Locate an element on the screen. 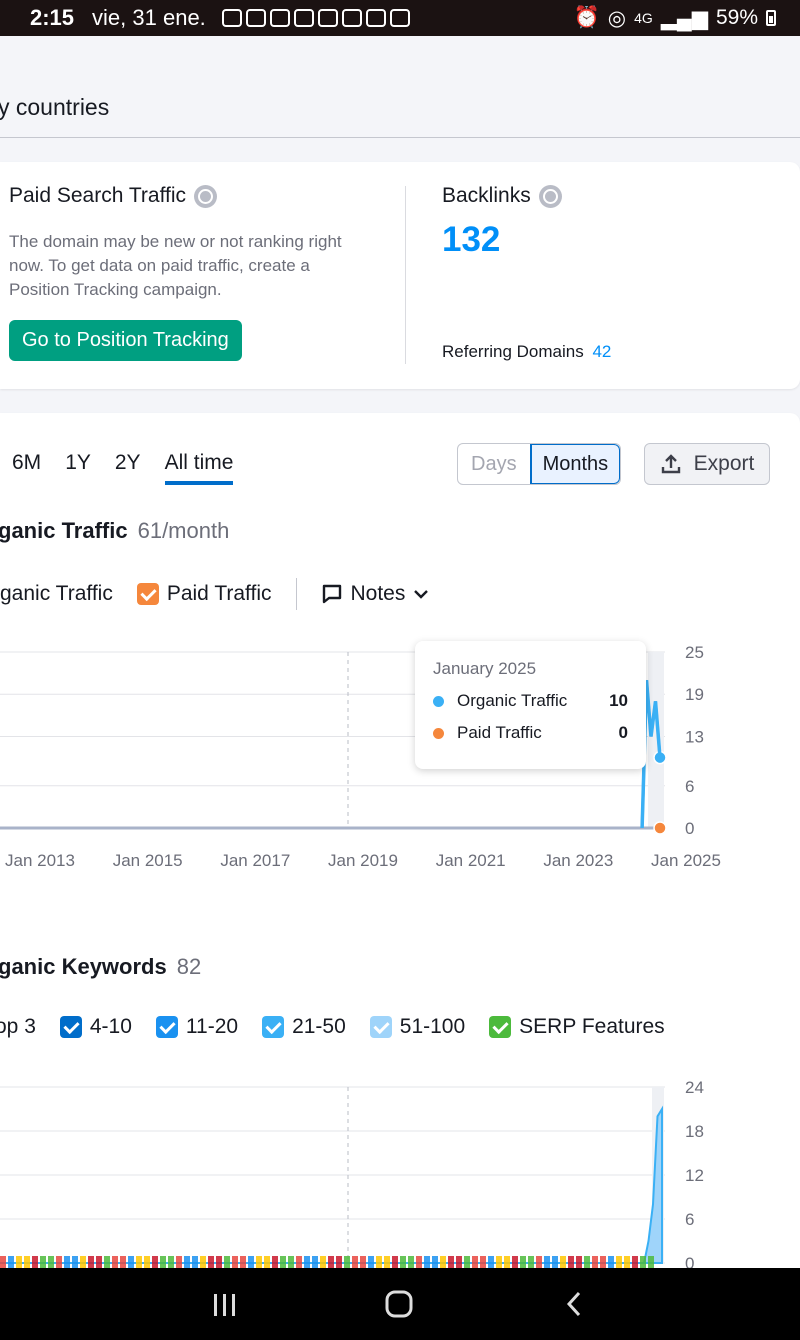 This screenshot has width=800, height=1340. organic-traffic-heading: ganic Traffic 61/month is located at coordinates (114, 531).